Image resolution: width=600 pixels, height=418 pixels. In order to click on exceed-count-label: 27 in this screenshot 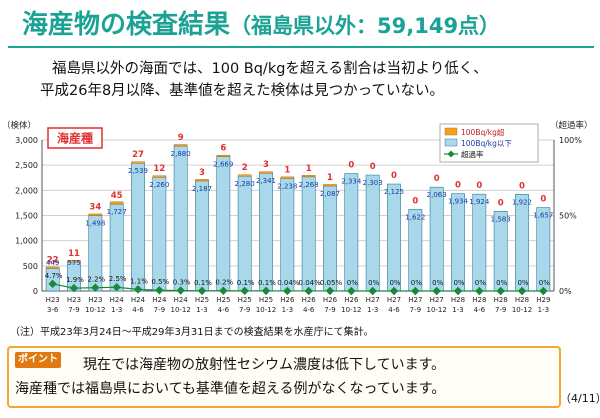, I will do `click(138, 155)`.